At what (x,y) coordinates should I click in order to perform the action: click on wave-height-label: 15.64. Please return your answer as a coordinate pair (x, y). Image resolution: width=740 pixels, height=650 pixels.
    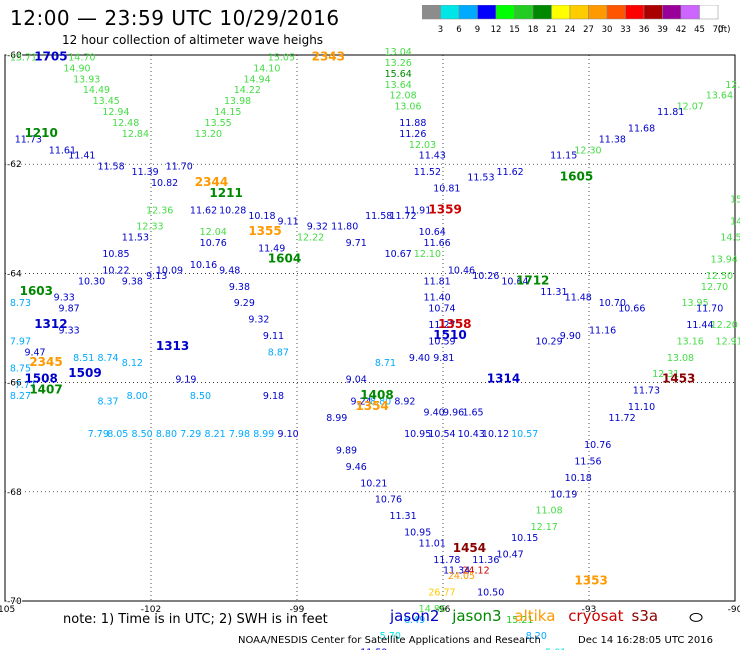
    Looking at the image, I should click on (398, 74).